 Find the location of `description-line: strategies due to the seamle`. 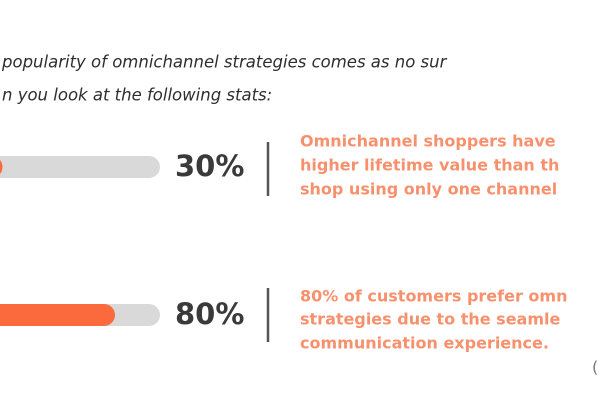

description-line: strategies due to the seamle is located at coordinates (430, 319).